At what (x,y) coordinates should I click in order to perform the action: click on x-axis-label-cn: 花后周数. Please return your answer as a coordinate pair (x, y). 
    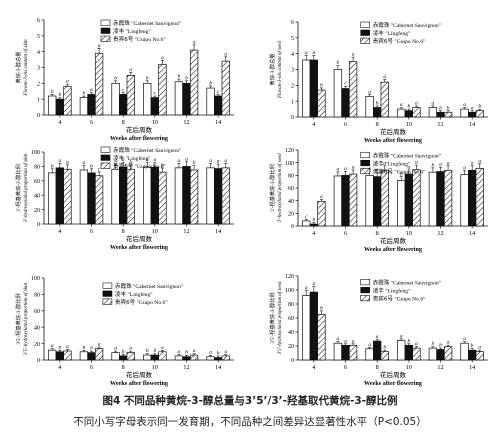
    Looking at the image, I should click on (393, 131).